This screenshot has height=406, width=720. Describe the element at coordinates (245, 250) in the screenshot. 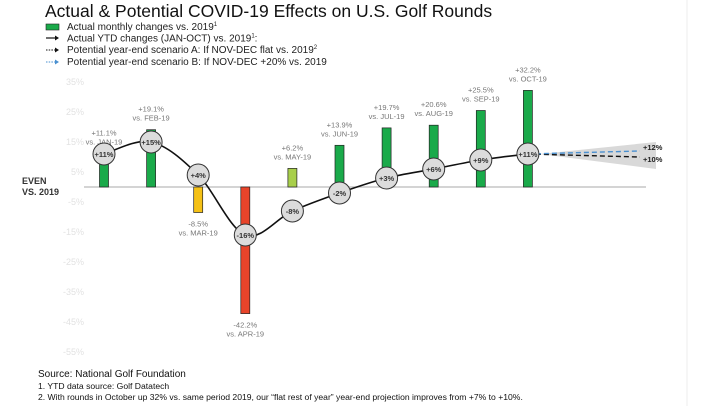

I see `bar-apr` at that location.